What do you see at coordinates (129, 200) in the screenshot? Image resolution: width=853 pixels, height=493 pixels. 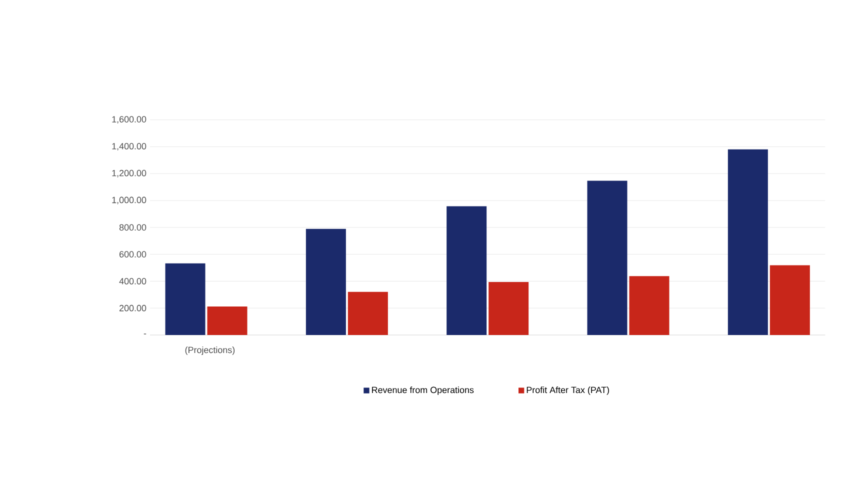 I see `y-tick-label: 1,000.00` at bounding box center [129, 200].